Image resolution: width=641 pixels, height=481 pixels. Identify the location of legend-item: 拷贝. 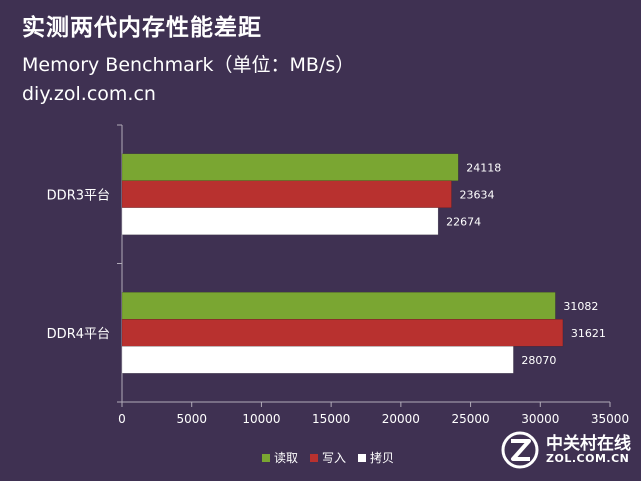
(376, 457).